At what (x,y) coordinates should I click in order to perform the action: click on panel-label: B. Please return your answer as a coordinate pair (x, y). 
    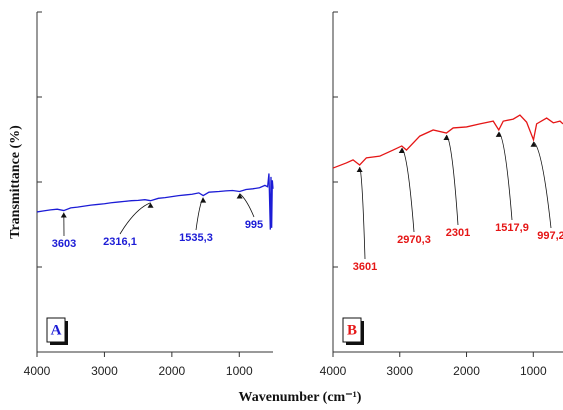
    Looking at the image, I should click on (352, 330).